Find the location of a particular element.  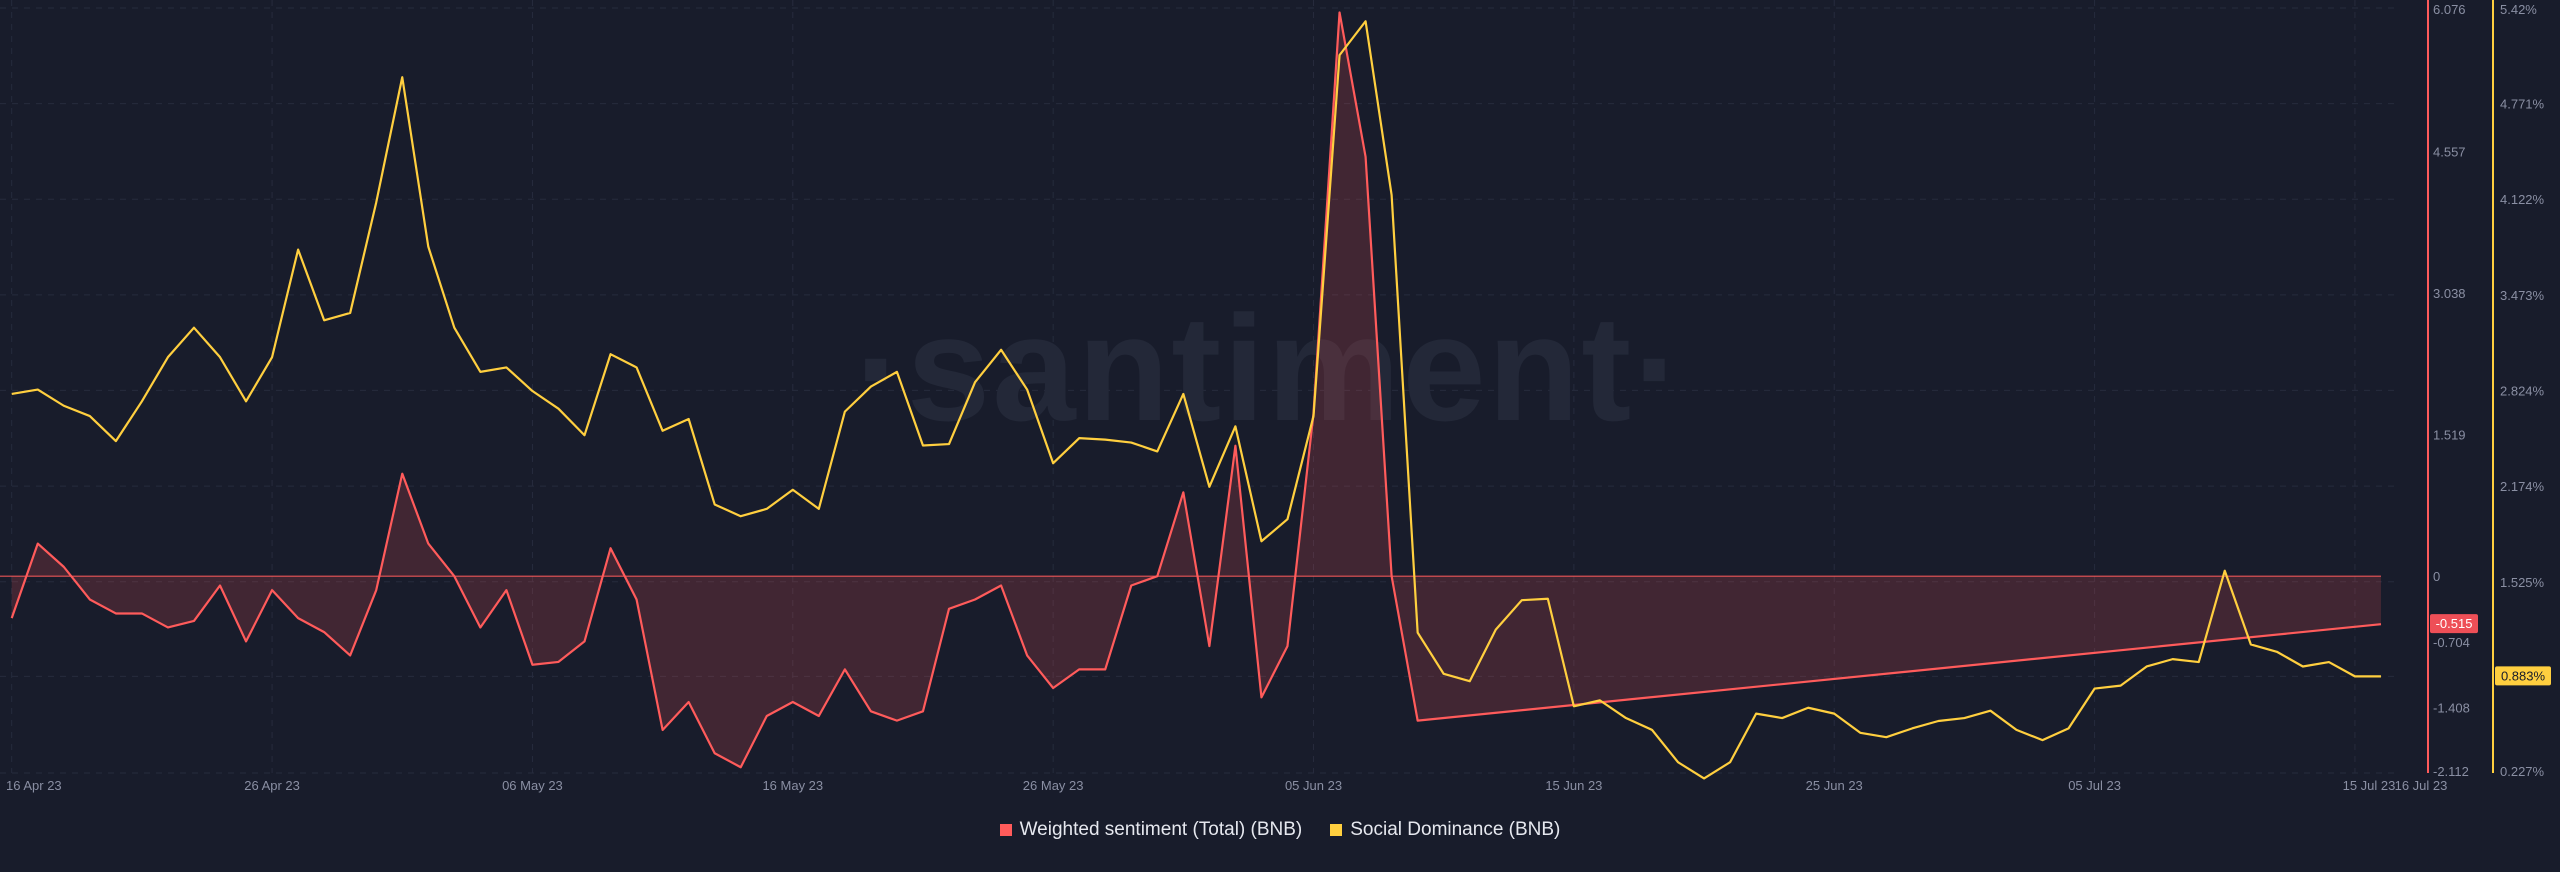

x-axis-tick-label: 06 May 23 is located at coordinates (532, 785).